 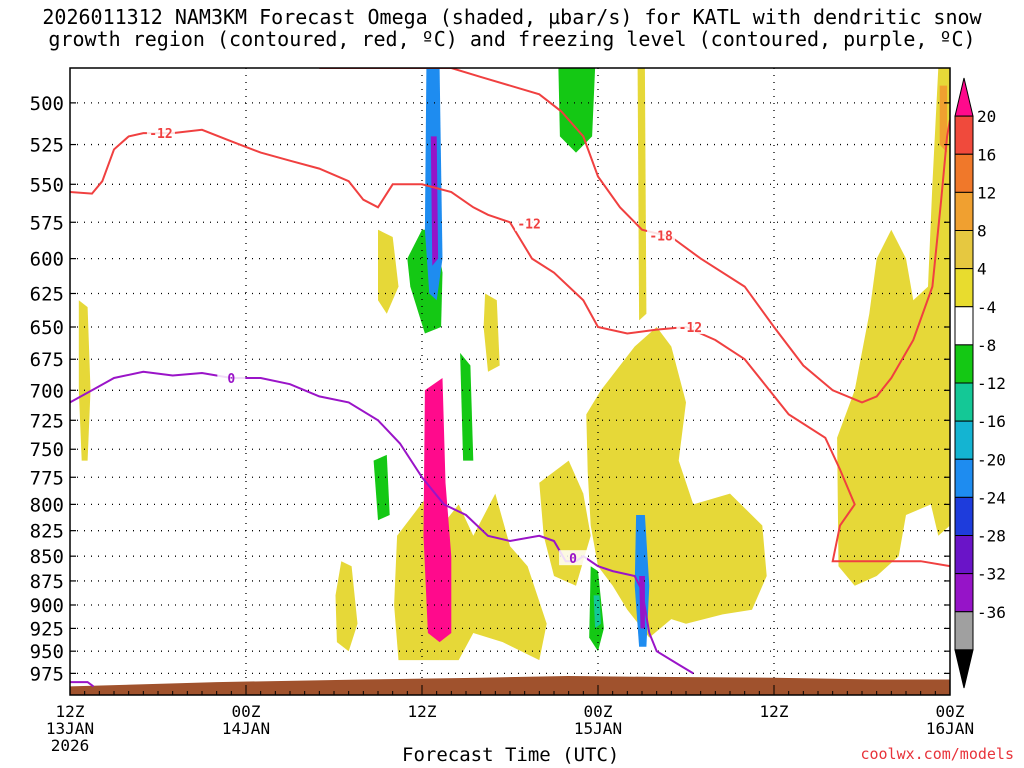 What do you see at coordinates (991, 421) in the screenshot?
I see `colorbar-label--16: -16` at bounding box center [991, 421].